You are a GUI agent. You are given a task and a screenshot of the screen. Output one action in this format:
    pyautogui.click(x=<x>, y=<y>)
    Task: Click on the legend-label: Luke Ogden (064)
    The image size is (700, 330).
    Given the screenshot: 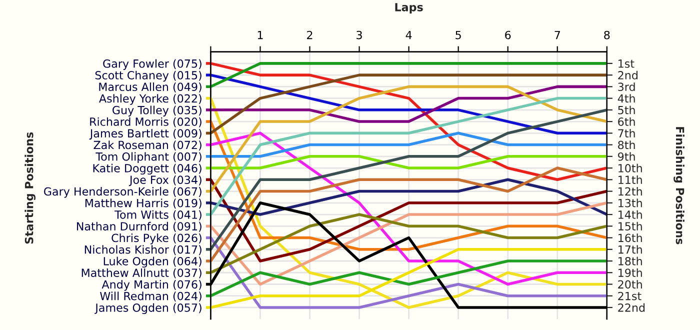 What is the action you would take?
    pyautogui.click(x=153, y=262)
    